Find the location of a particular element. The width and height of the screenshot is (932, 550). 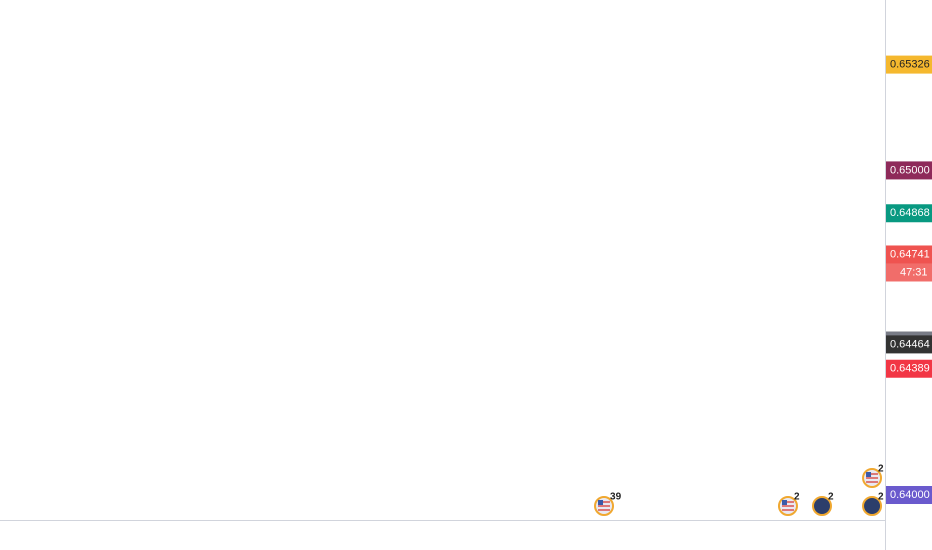

price-badge-label: 0.64741 is located at coordinates (910, 254).